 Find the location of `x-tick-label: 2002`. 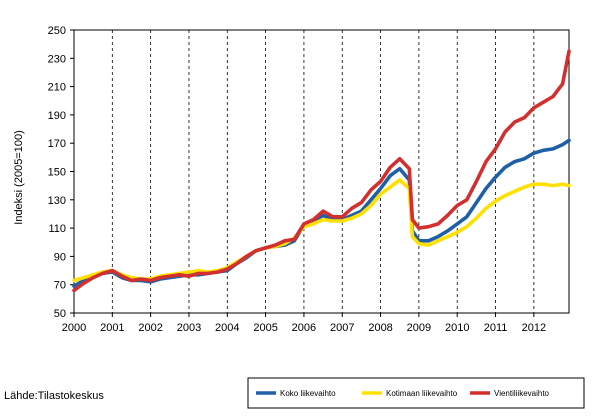

x-tick-label: 2002 is located at coordinates (150, 328).